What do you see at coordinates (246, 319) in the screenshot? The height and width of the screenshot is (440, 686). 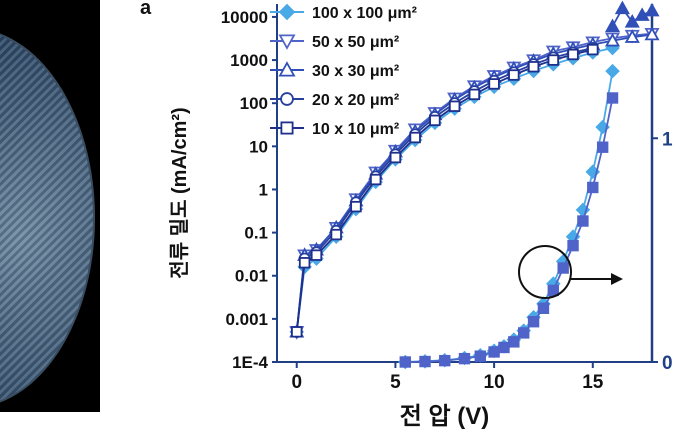 I see `y-tick-label-left: 0.001` at bounding box center [246, 319].